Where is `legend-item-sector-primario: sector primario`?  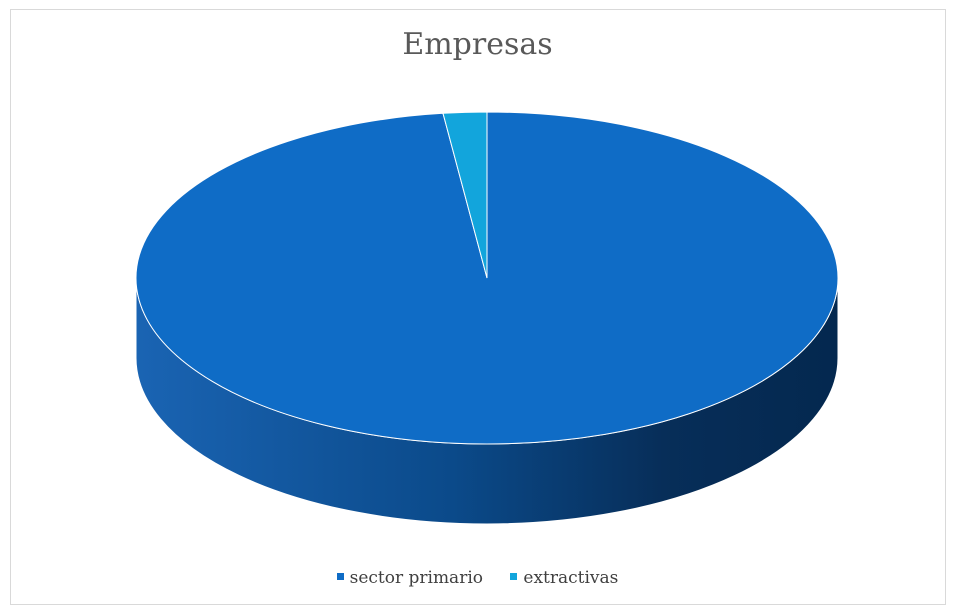 legend-item-sector-primario: sector primario is located at coordinates (409, 578).